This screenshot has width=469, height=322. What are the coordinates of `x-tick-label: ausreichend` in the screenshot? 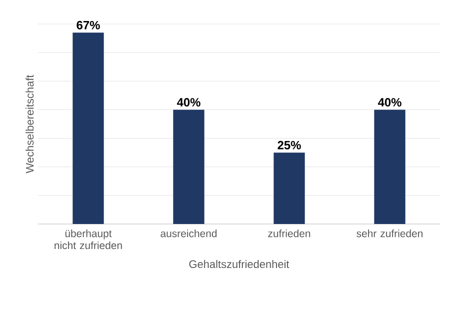 It's located at (188, 234).